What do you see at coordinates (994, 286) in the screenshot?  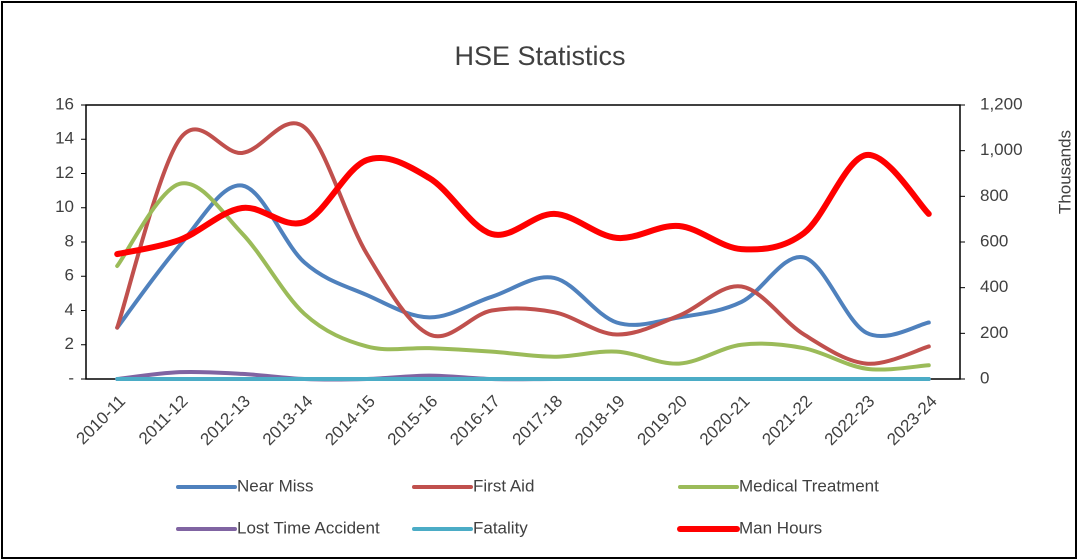 I see `y2-tick-label: 400` at bounding box center [994, 286].